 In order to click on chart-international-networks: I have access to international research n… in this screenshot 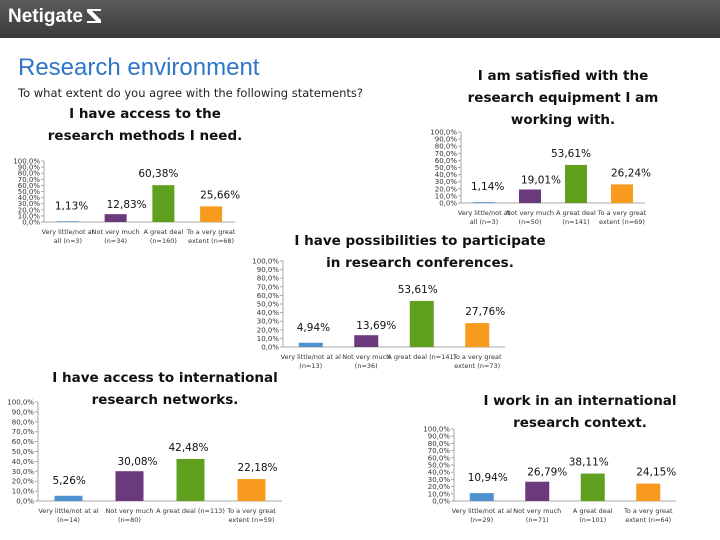, I will do `click(144, 447)`.